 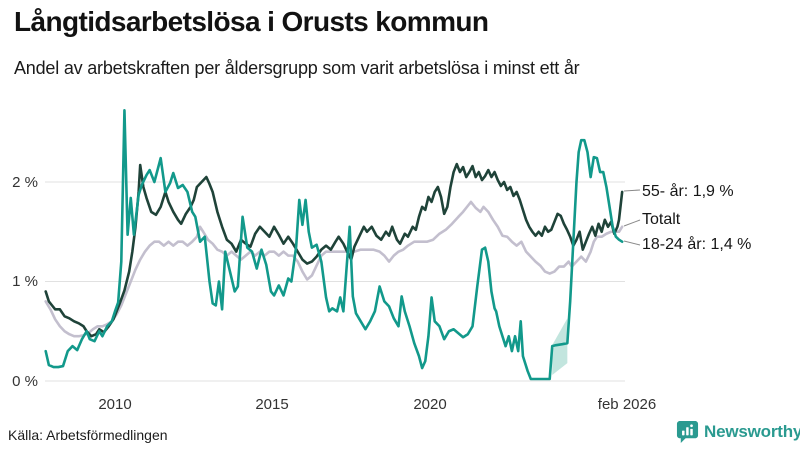 I want to click on y-tick-label-1: 1 %, so click(x=25, y=281).